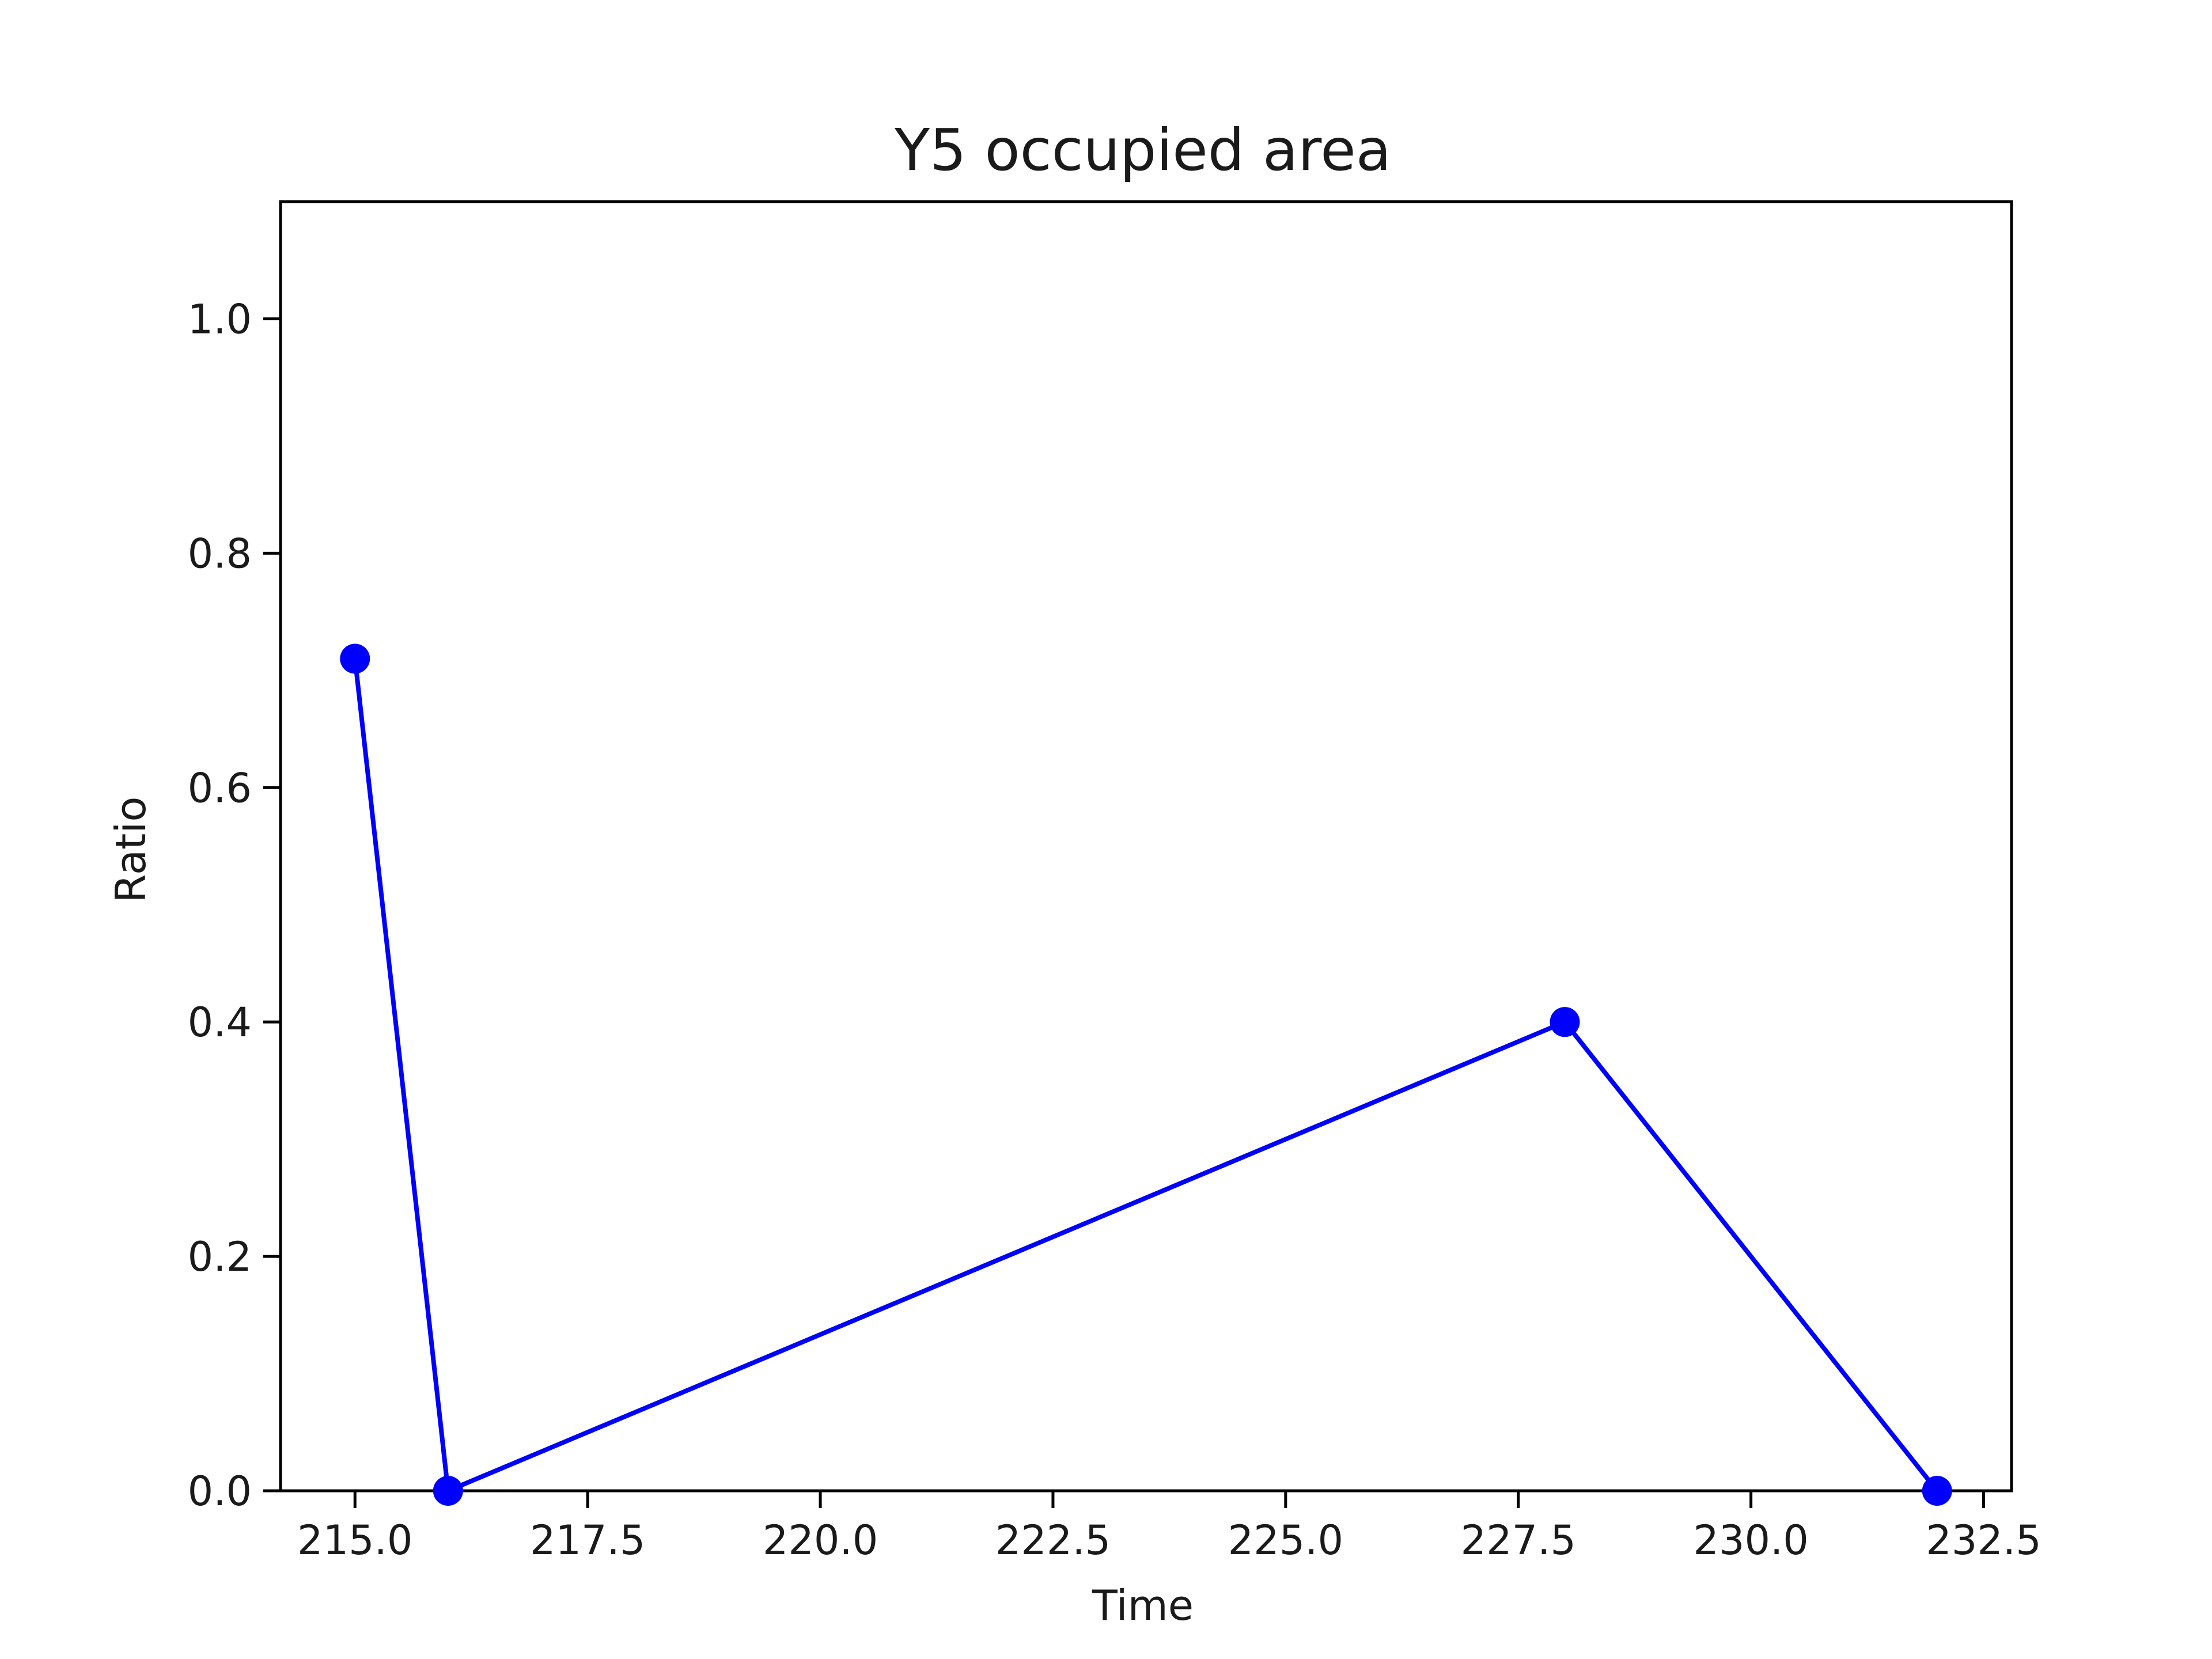 Image resolution: width=2212 pixels, height=1659 pixels. I want to click on chart-title: Y5 occupied area, so click(1142, 150).